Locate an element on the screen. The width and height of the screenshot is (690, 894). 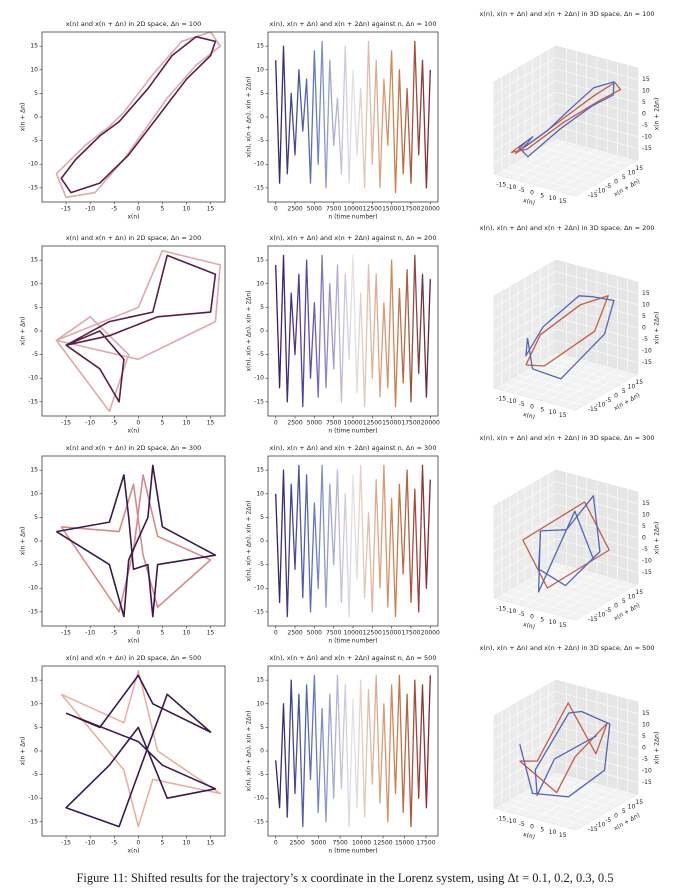
x-tick-label: 20000 is located at coordinates (430, 209).